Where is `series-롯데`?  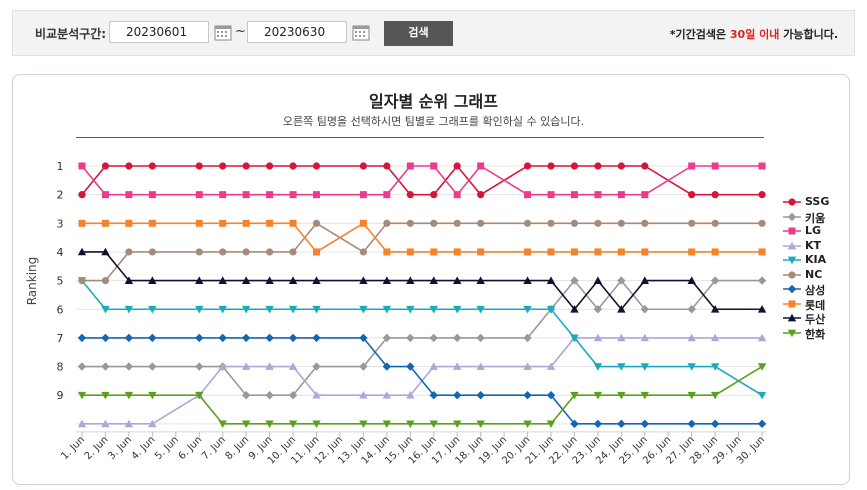
series-롯데 is located at coordinates (422, 237).